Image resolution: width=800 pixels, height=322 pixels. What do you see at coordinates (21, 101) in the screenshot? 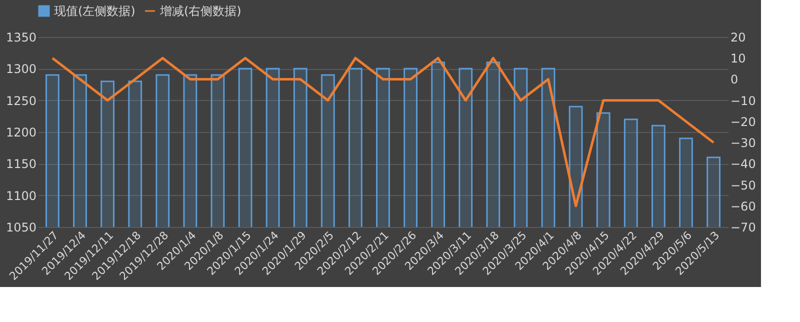
I see `y-tick-label: 1250` at bounding box center [21, 101].